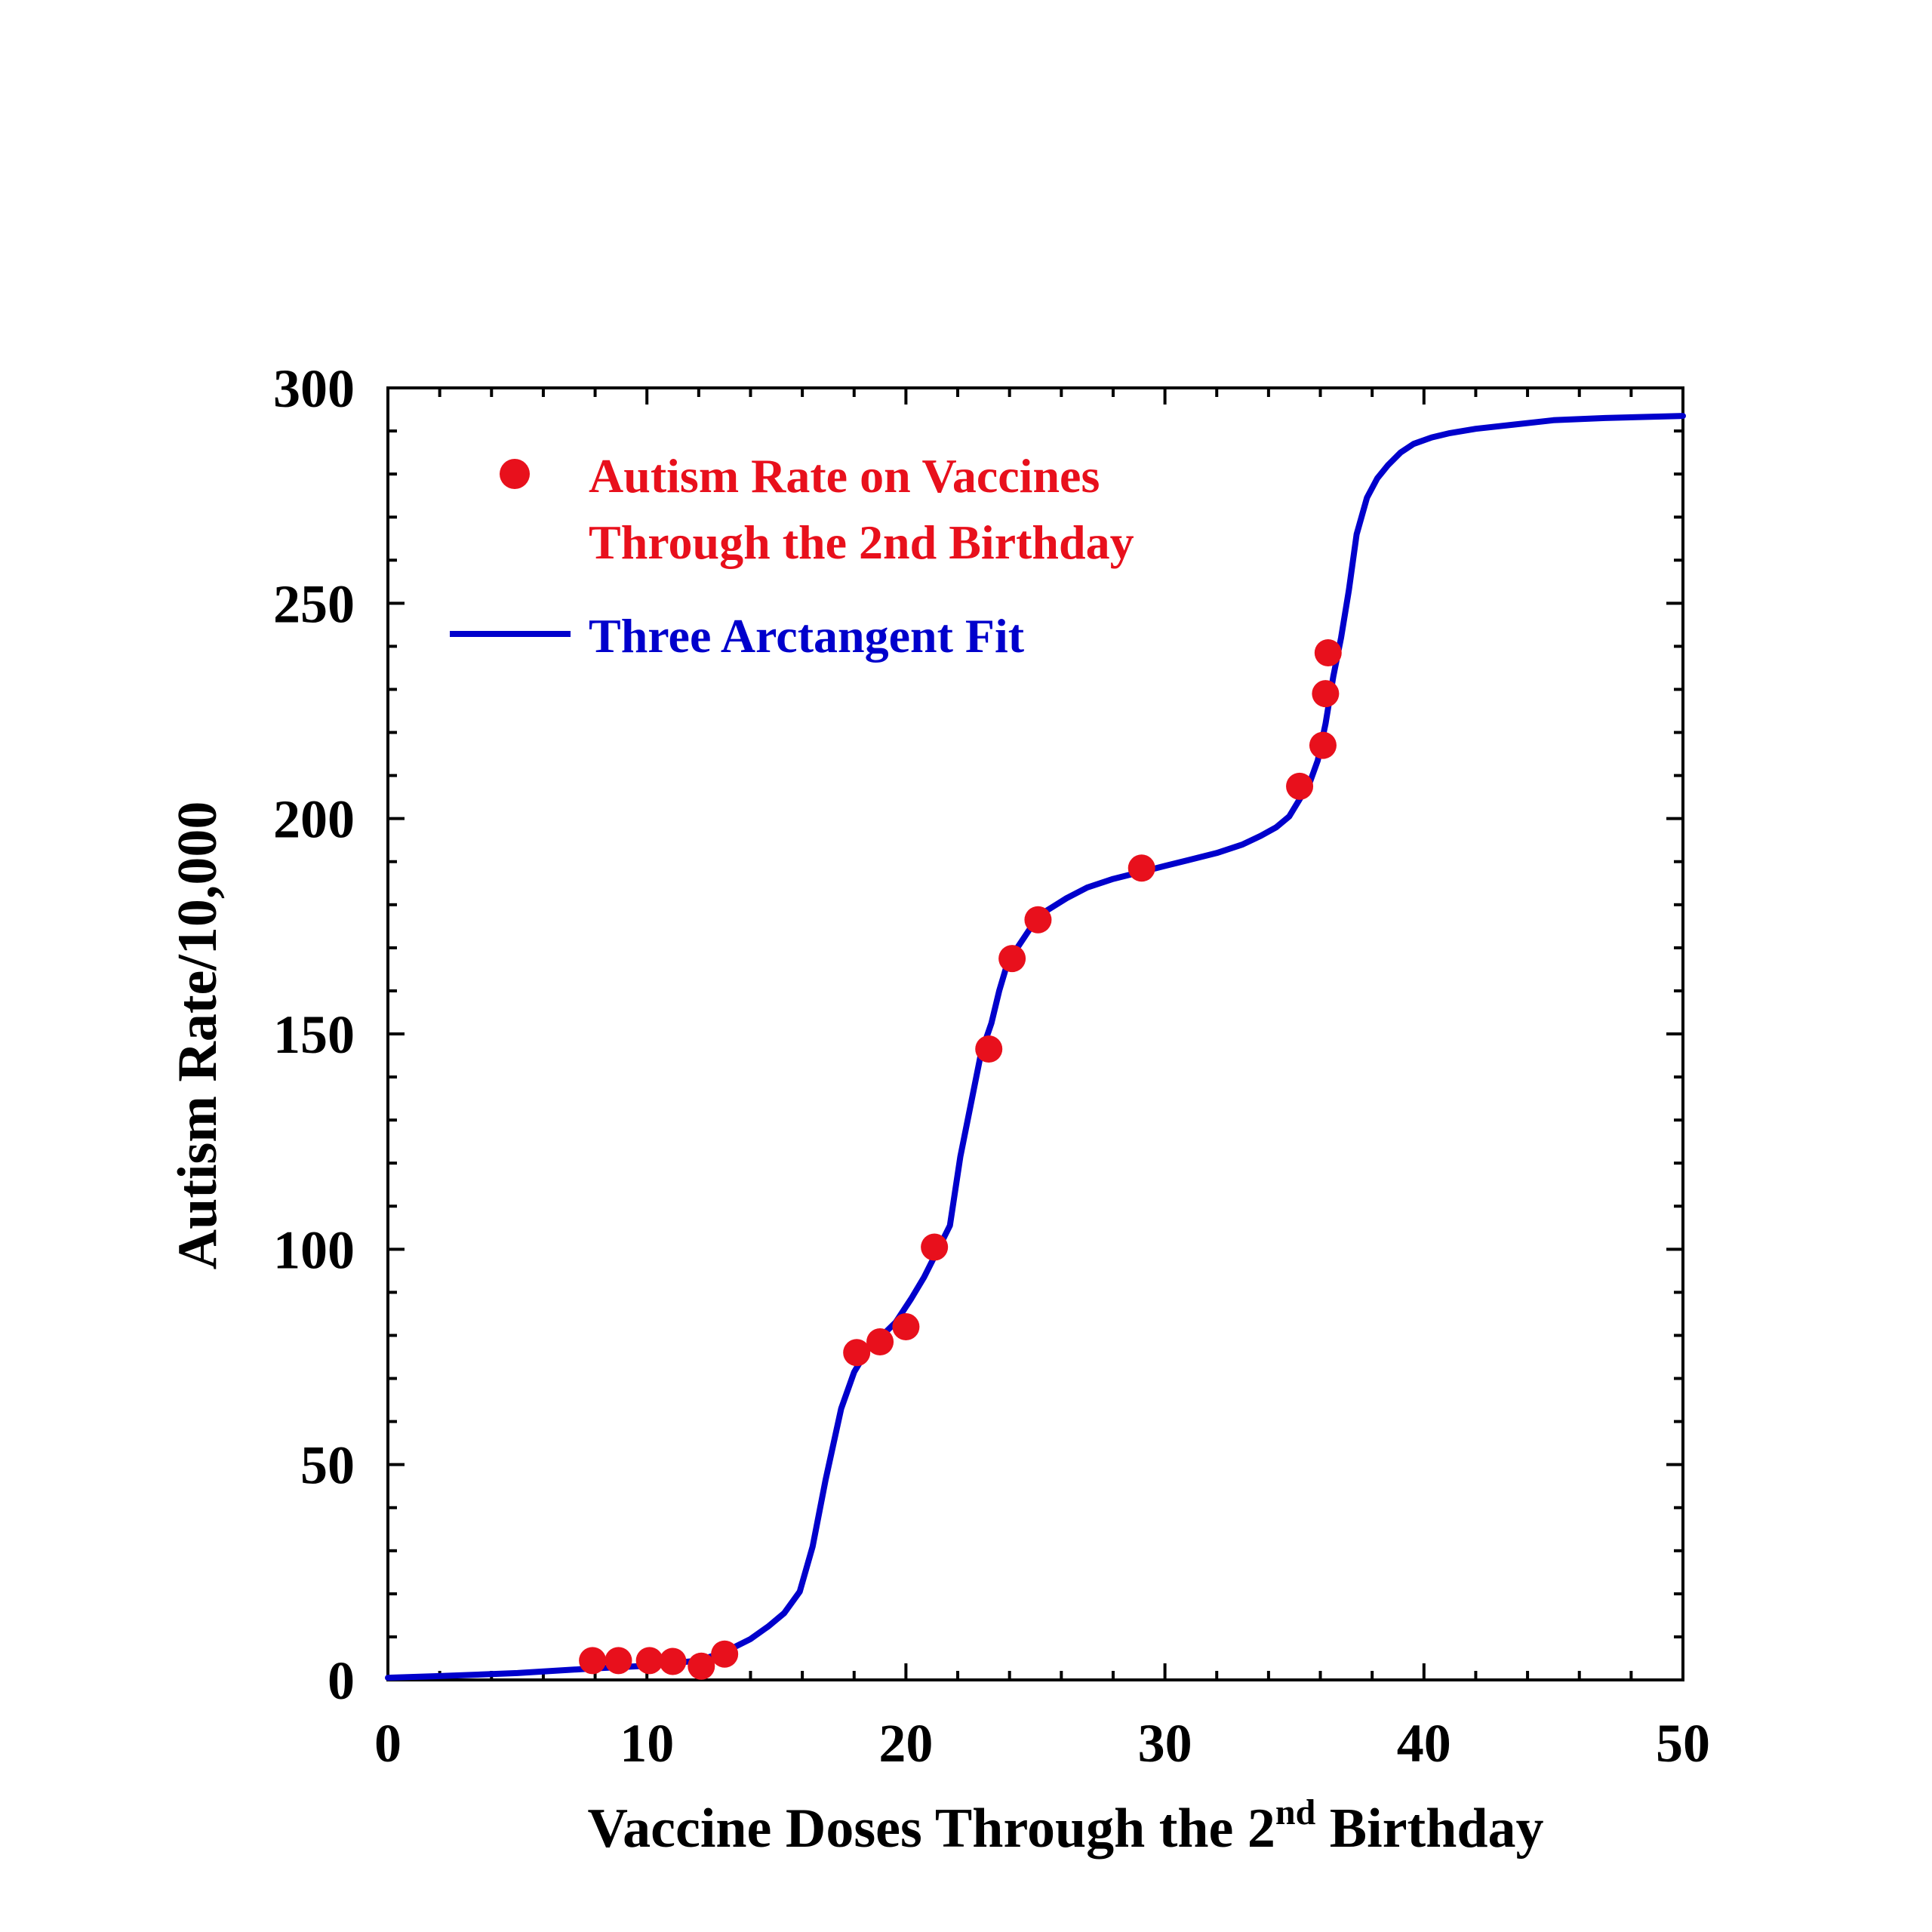 The image size is (1932, 1932). Describe the element at coordinates (861, 542) in the screenshot. I see `legend-label-data-points-line2: Through the 2nd Birthday` at that location.